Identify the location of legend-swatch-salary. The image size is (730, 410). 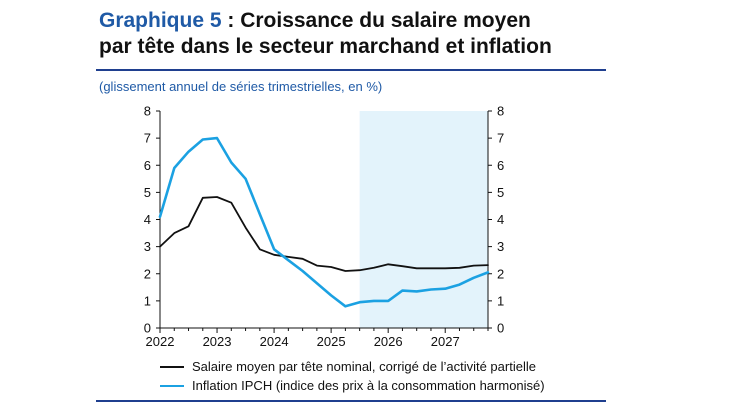
(172, 366).